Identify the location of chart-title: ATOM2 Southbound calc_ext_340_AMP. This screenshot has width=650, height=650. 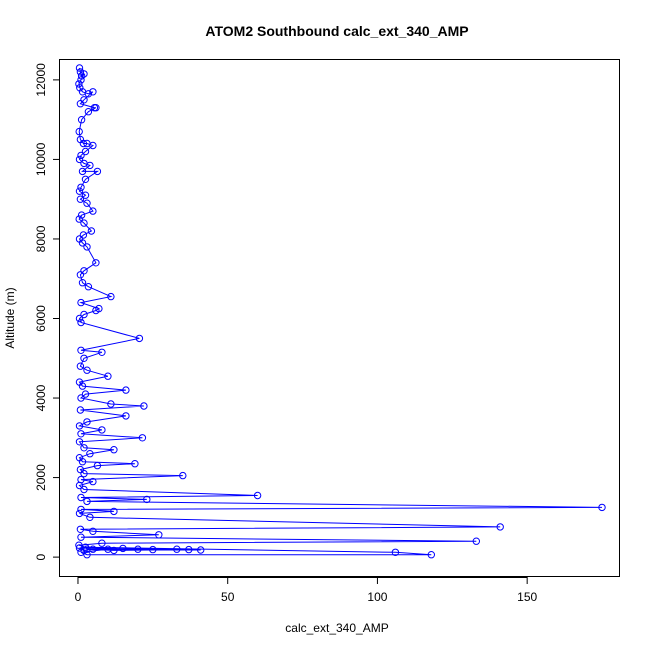
(336, 31).